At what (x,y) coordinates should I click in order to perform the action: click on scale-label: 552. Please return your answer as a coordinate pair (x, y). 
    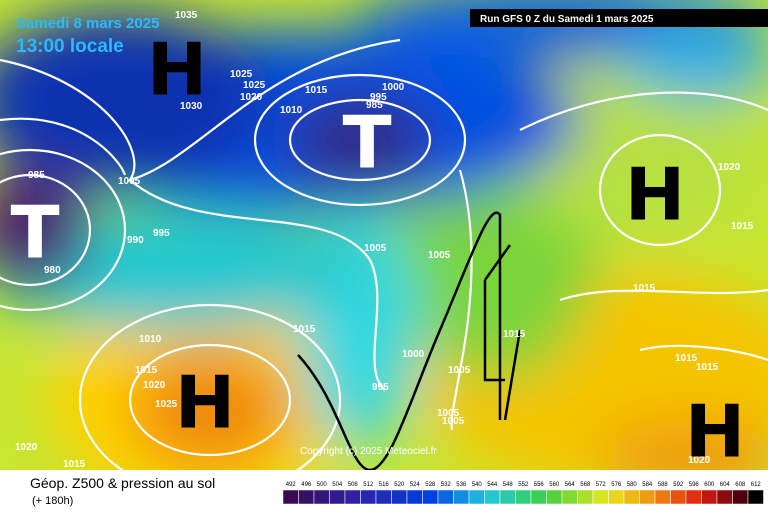
    Looking at the image, I should click on (523, 485).